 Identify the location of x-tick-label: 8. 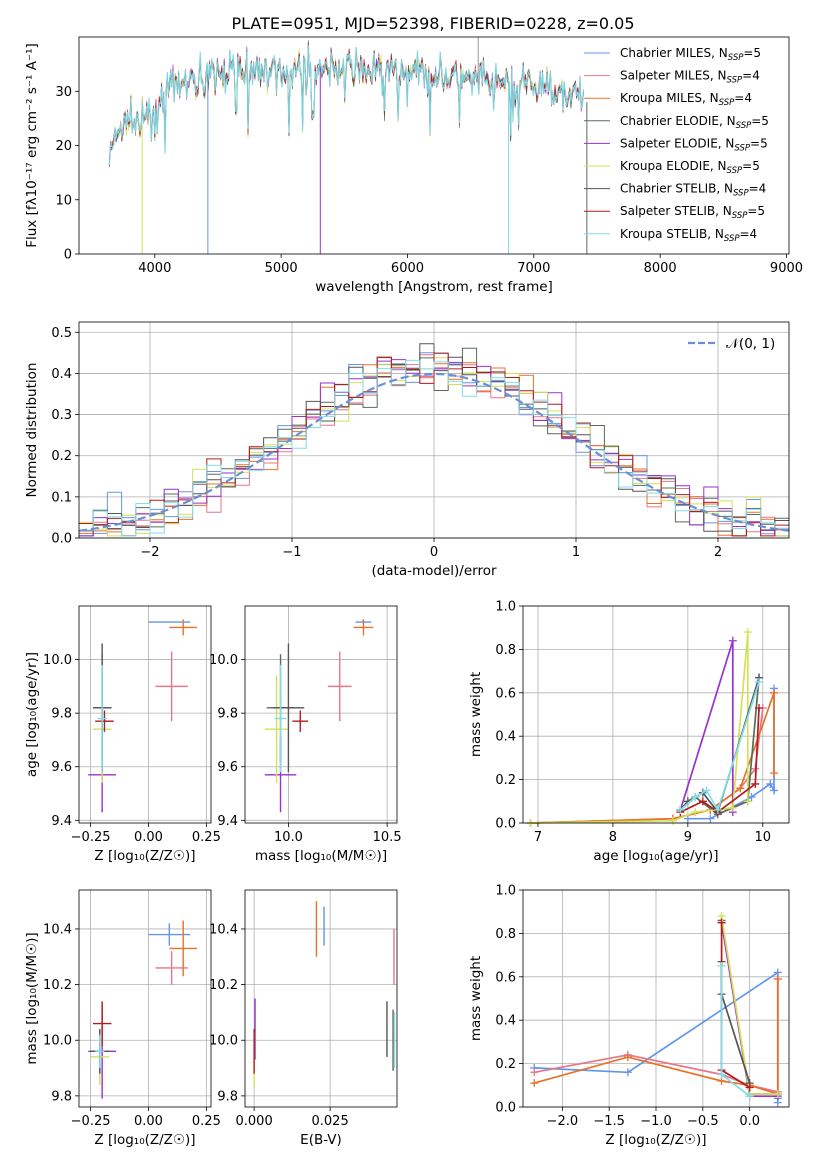
(613, 837).